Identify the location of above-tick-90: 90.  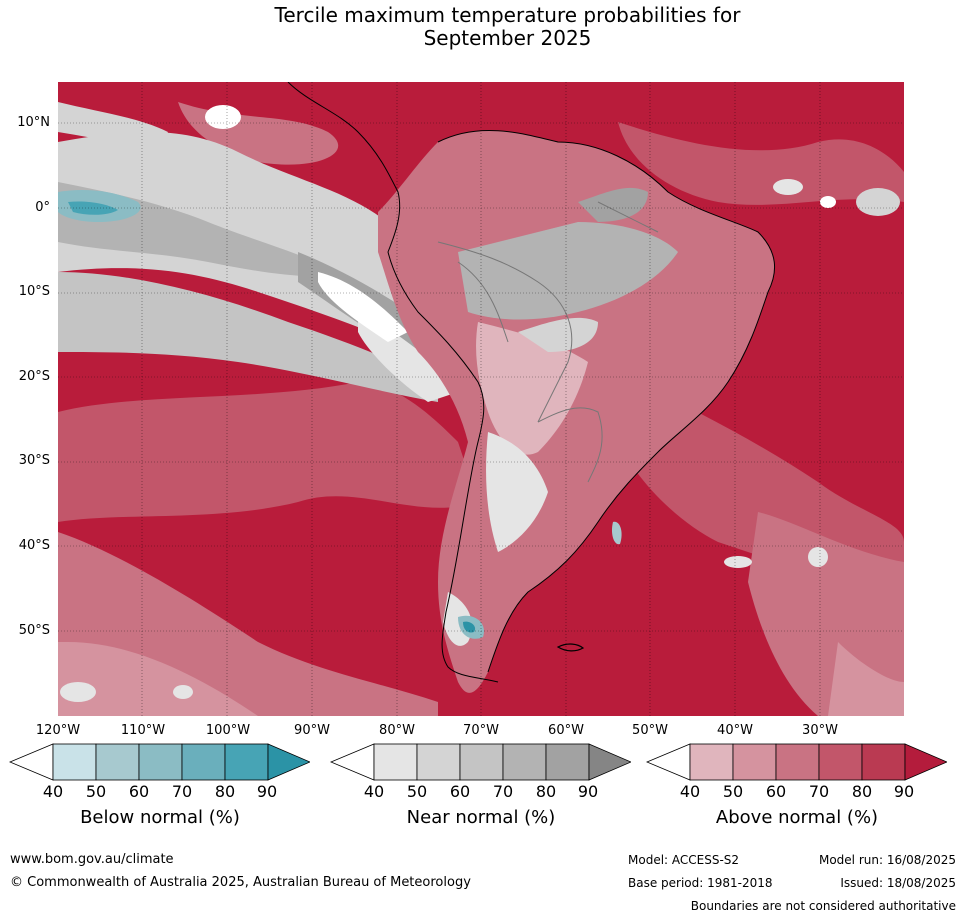
(904, 791).